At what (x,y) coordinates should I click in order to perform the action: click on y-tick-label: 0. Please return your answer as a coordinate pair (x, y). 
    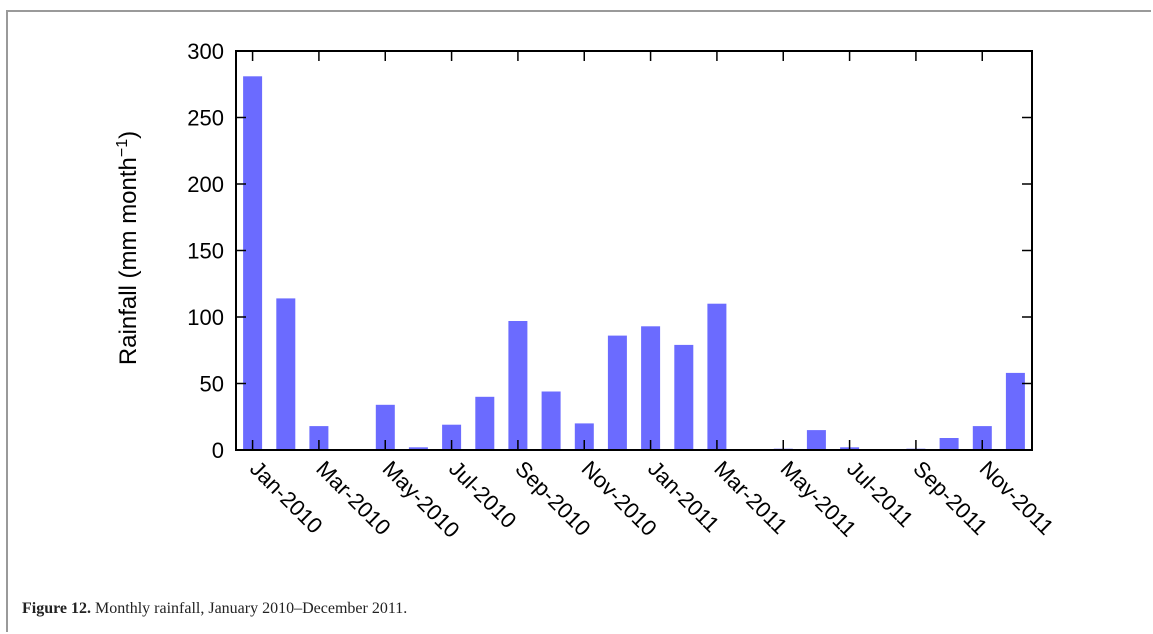
    Looking at the image, I should click on (218, 450).